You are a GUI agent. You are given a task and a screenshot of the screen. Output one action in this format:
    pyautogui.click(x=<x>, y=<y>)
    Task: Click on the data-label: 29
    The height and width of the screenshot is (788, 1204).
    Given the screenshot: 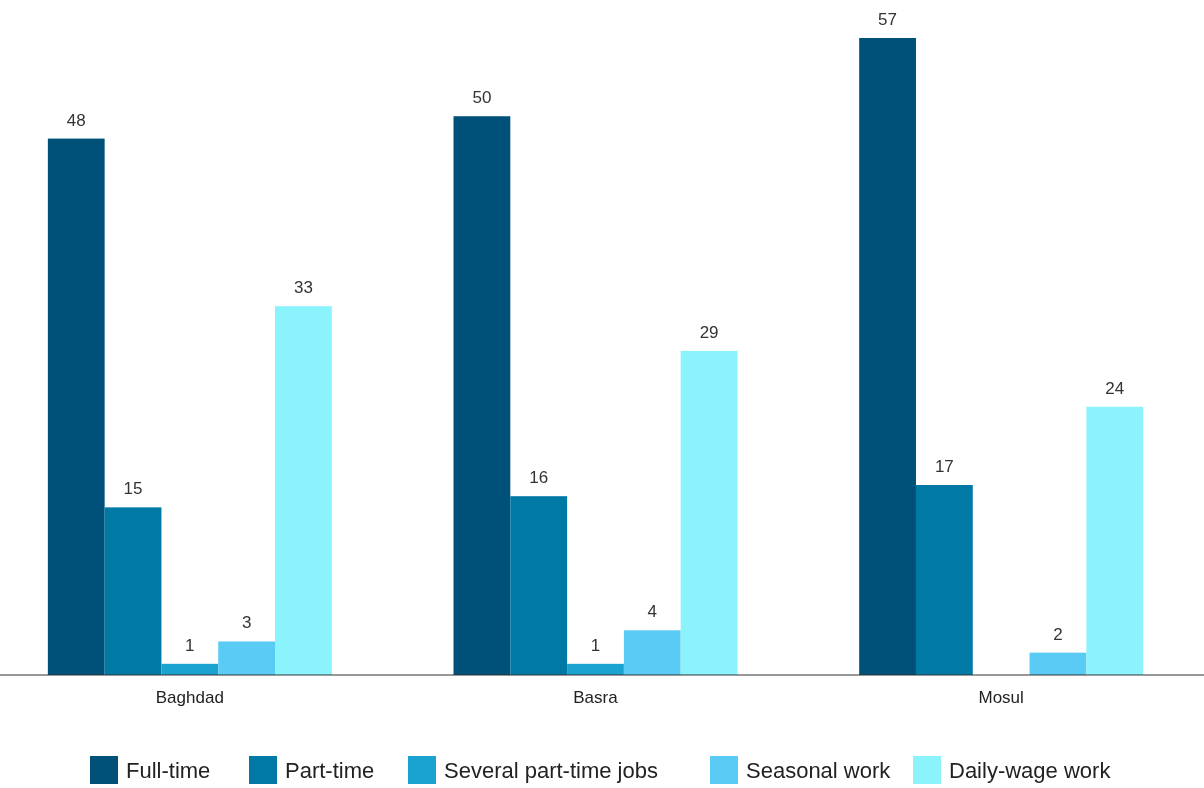 What is the action you would take?
    pyautogui.click(x=709, y=332)
    